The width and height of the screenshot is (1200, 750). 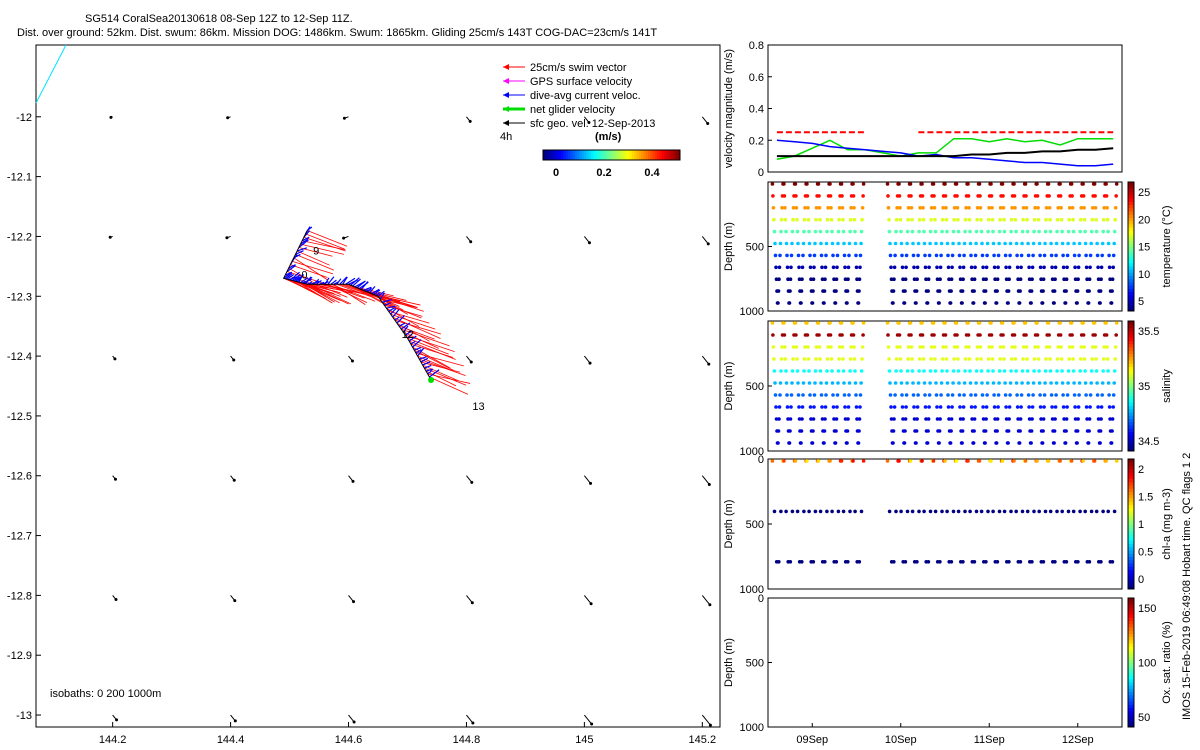 I want to click on map-x-ticks: 144.2 144.4 144.6 144.8 145 145.2, so click(x=407, y=734).